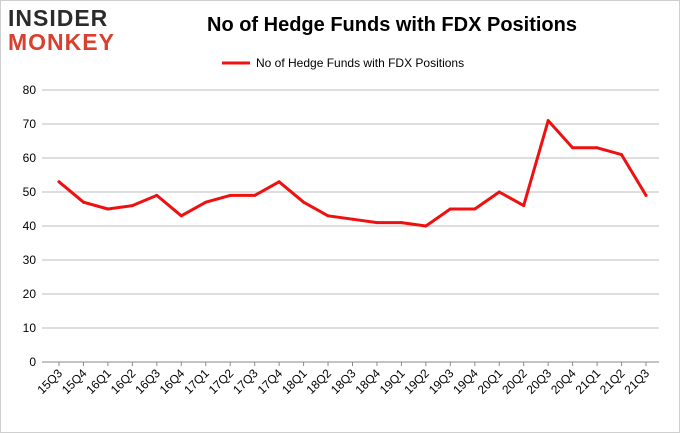 The width and height of the screenshot is (680, 433). What do you see at coordinates (392, 25) in the screenshot?
I see `chart-title: No of Hedge Funds with FDX Positions` at bounding box center [392, 25].